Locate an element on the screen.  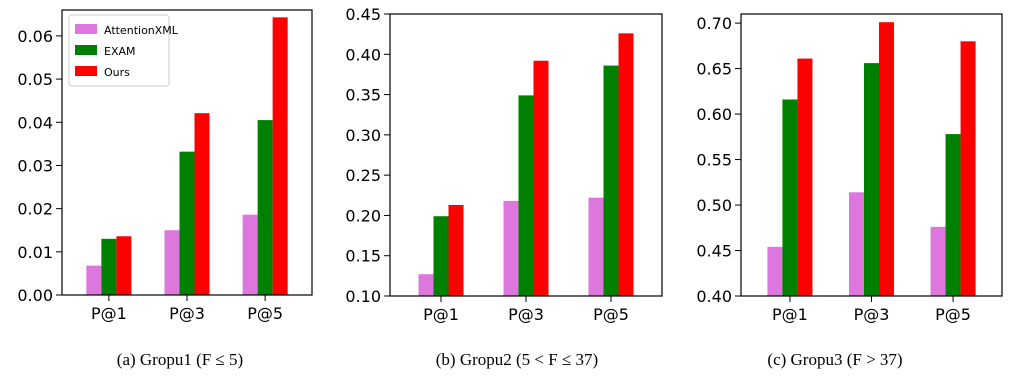
legend-label-exam: EXAM is located at coordinates (120, 51).